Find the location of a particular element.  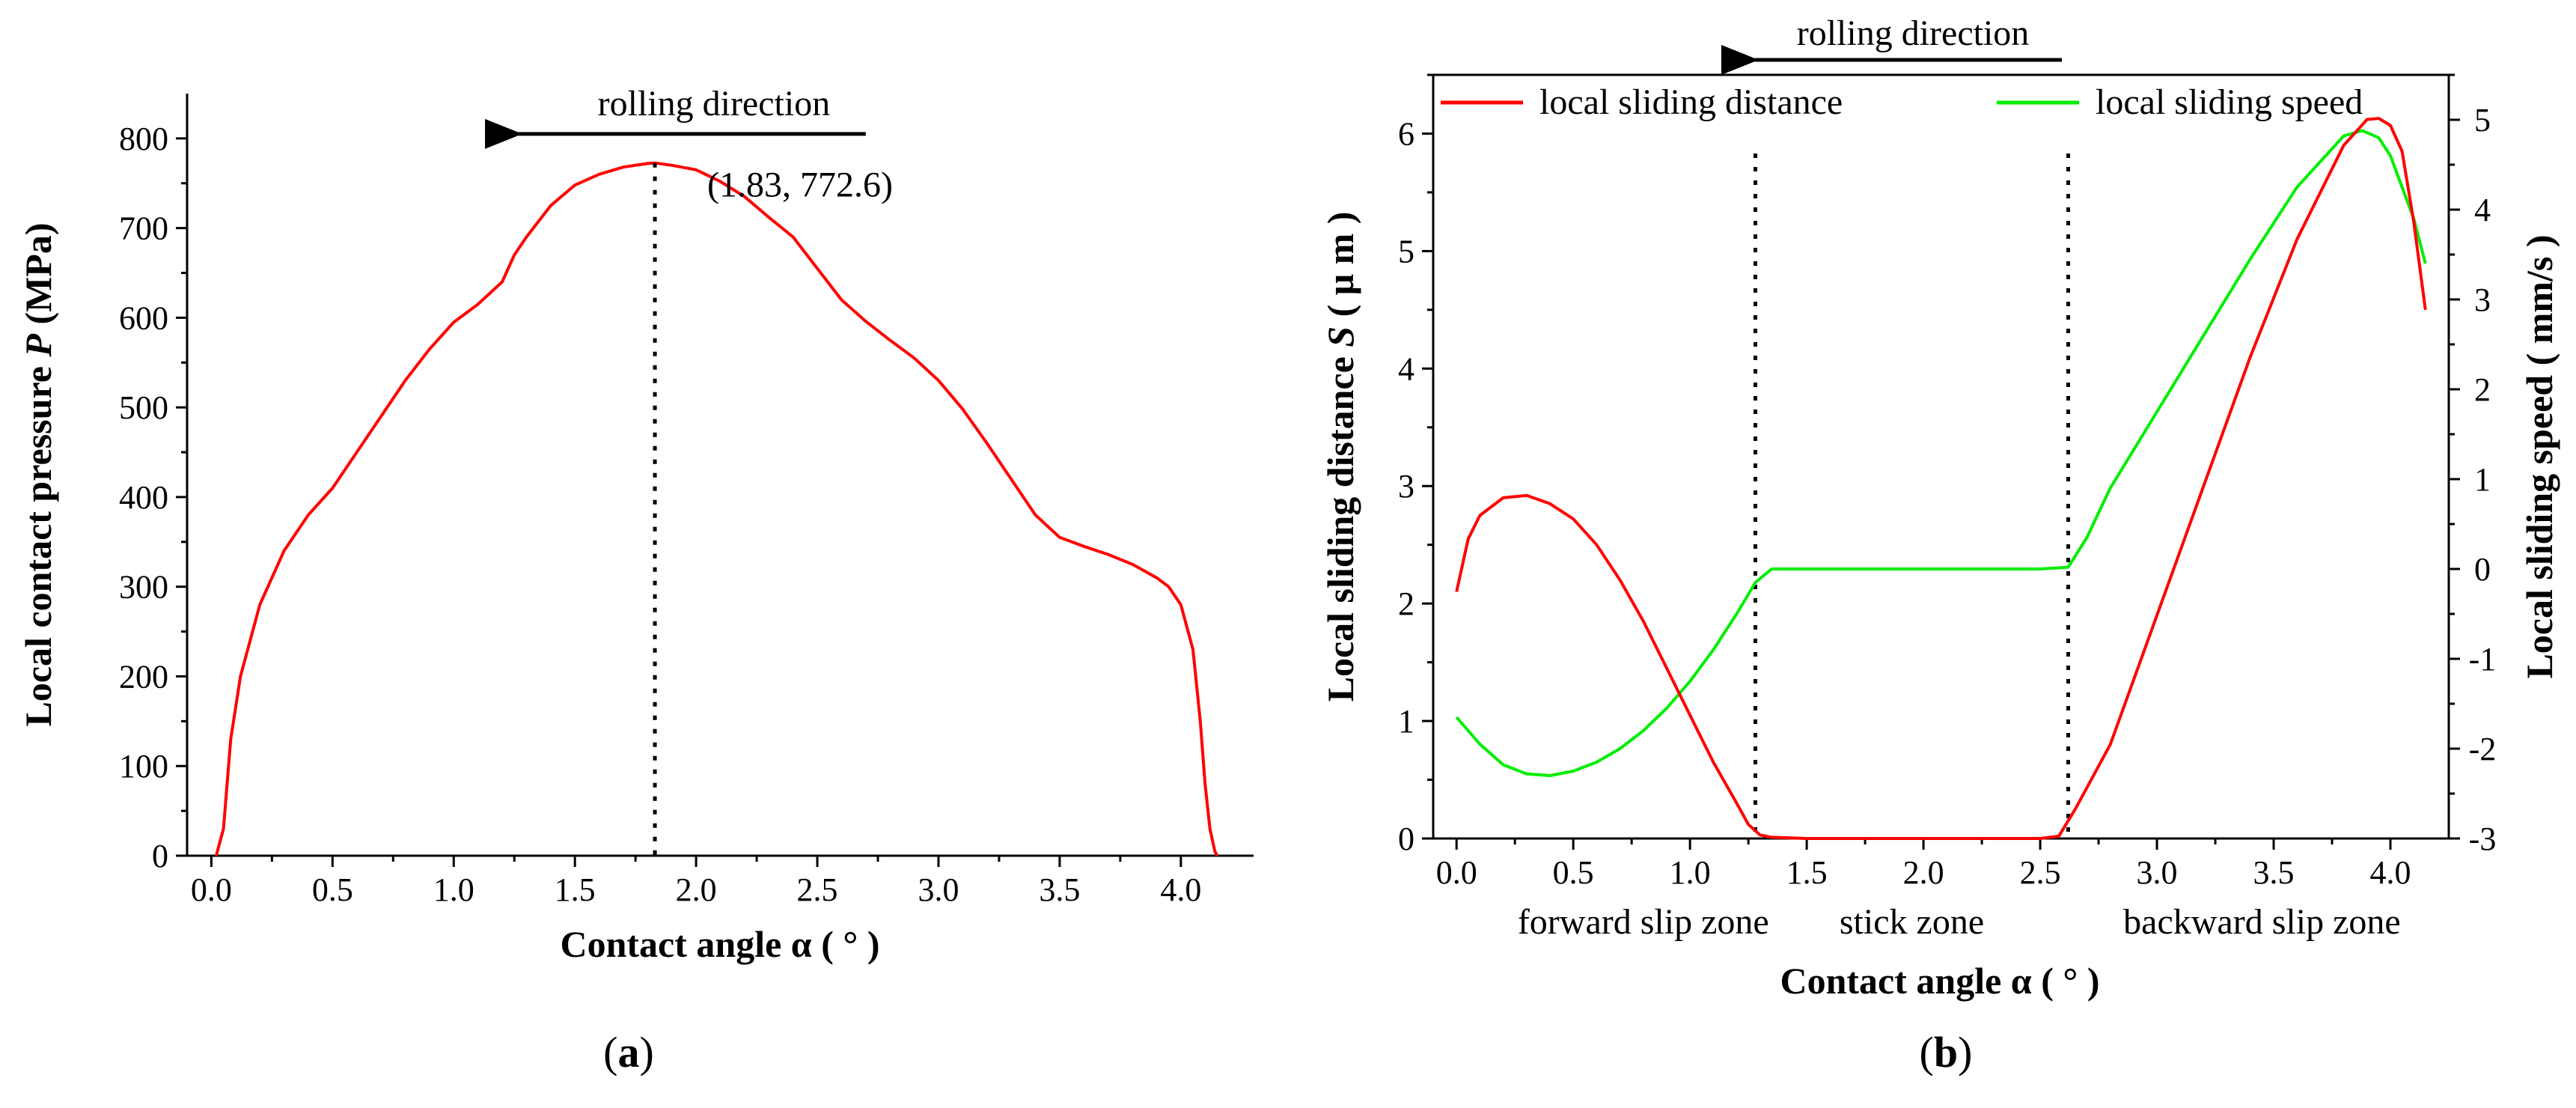

chart-a-y-axis-title: Local contact pressure P (MPa) is located at coordinates (38, 474).